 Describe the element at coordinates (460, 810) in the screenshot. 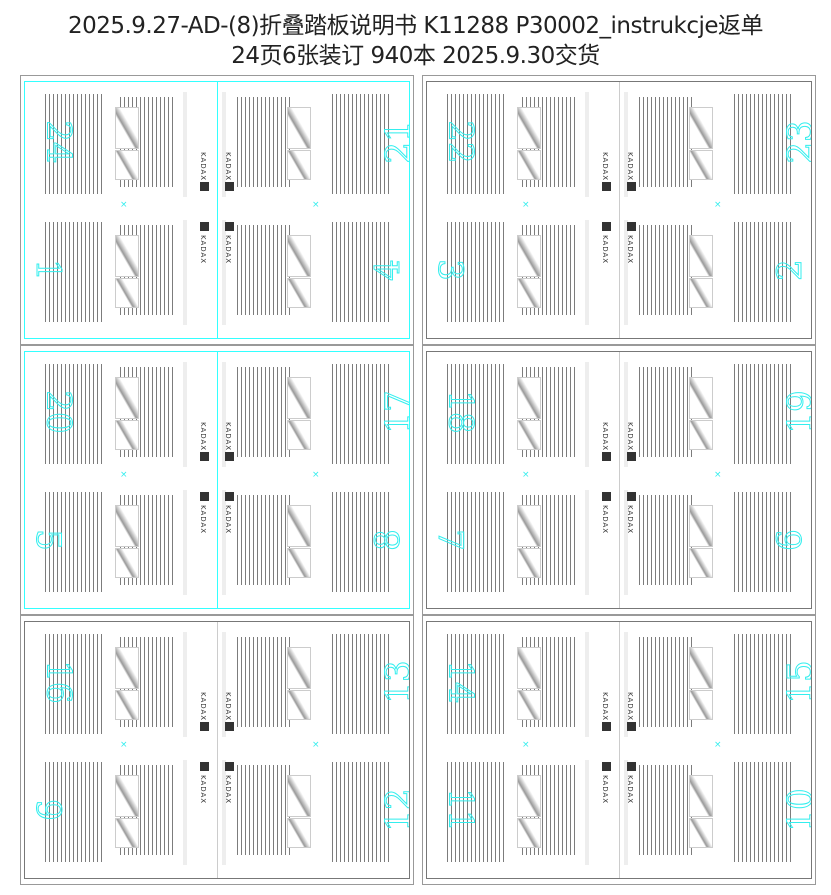

I see `page-number: 11` at that location.